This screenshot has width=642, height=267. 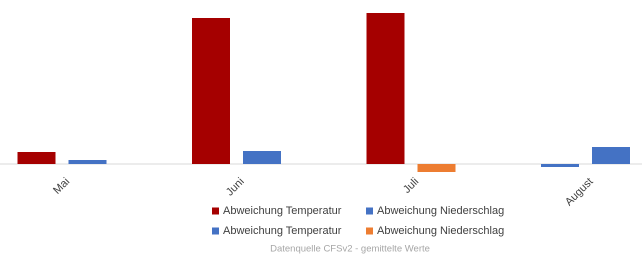 I want to click on caption: Datenquelle CFSv2 - gemittelte Werte, so click(x=350, y=249).